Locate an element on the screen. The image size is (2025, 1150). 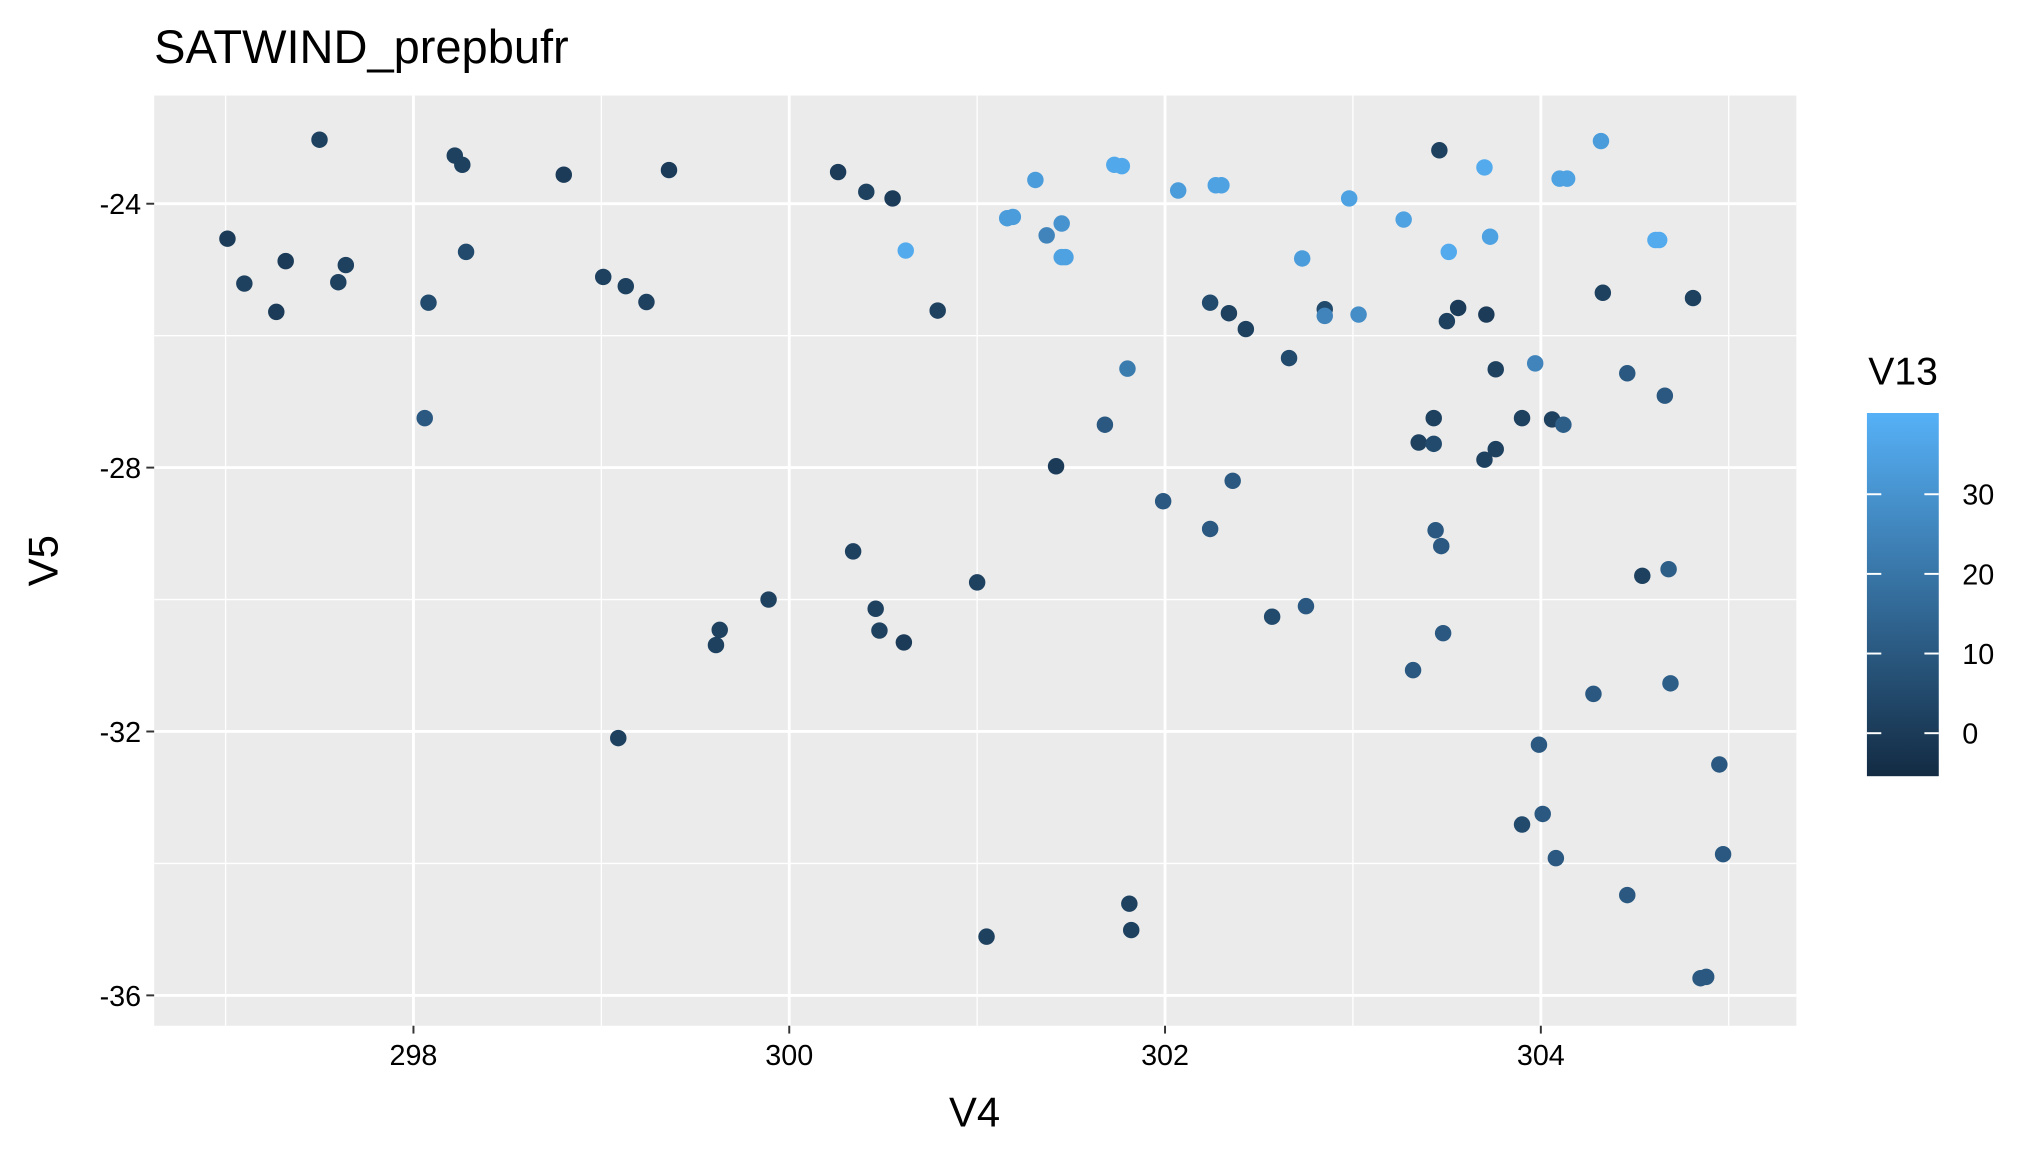
y-tick-label: -36 is located at coordinates (121, 997).